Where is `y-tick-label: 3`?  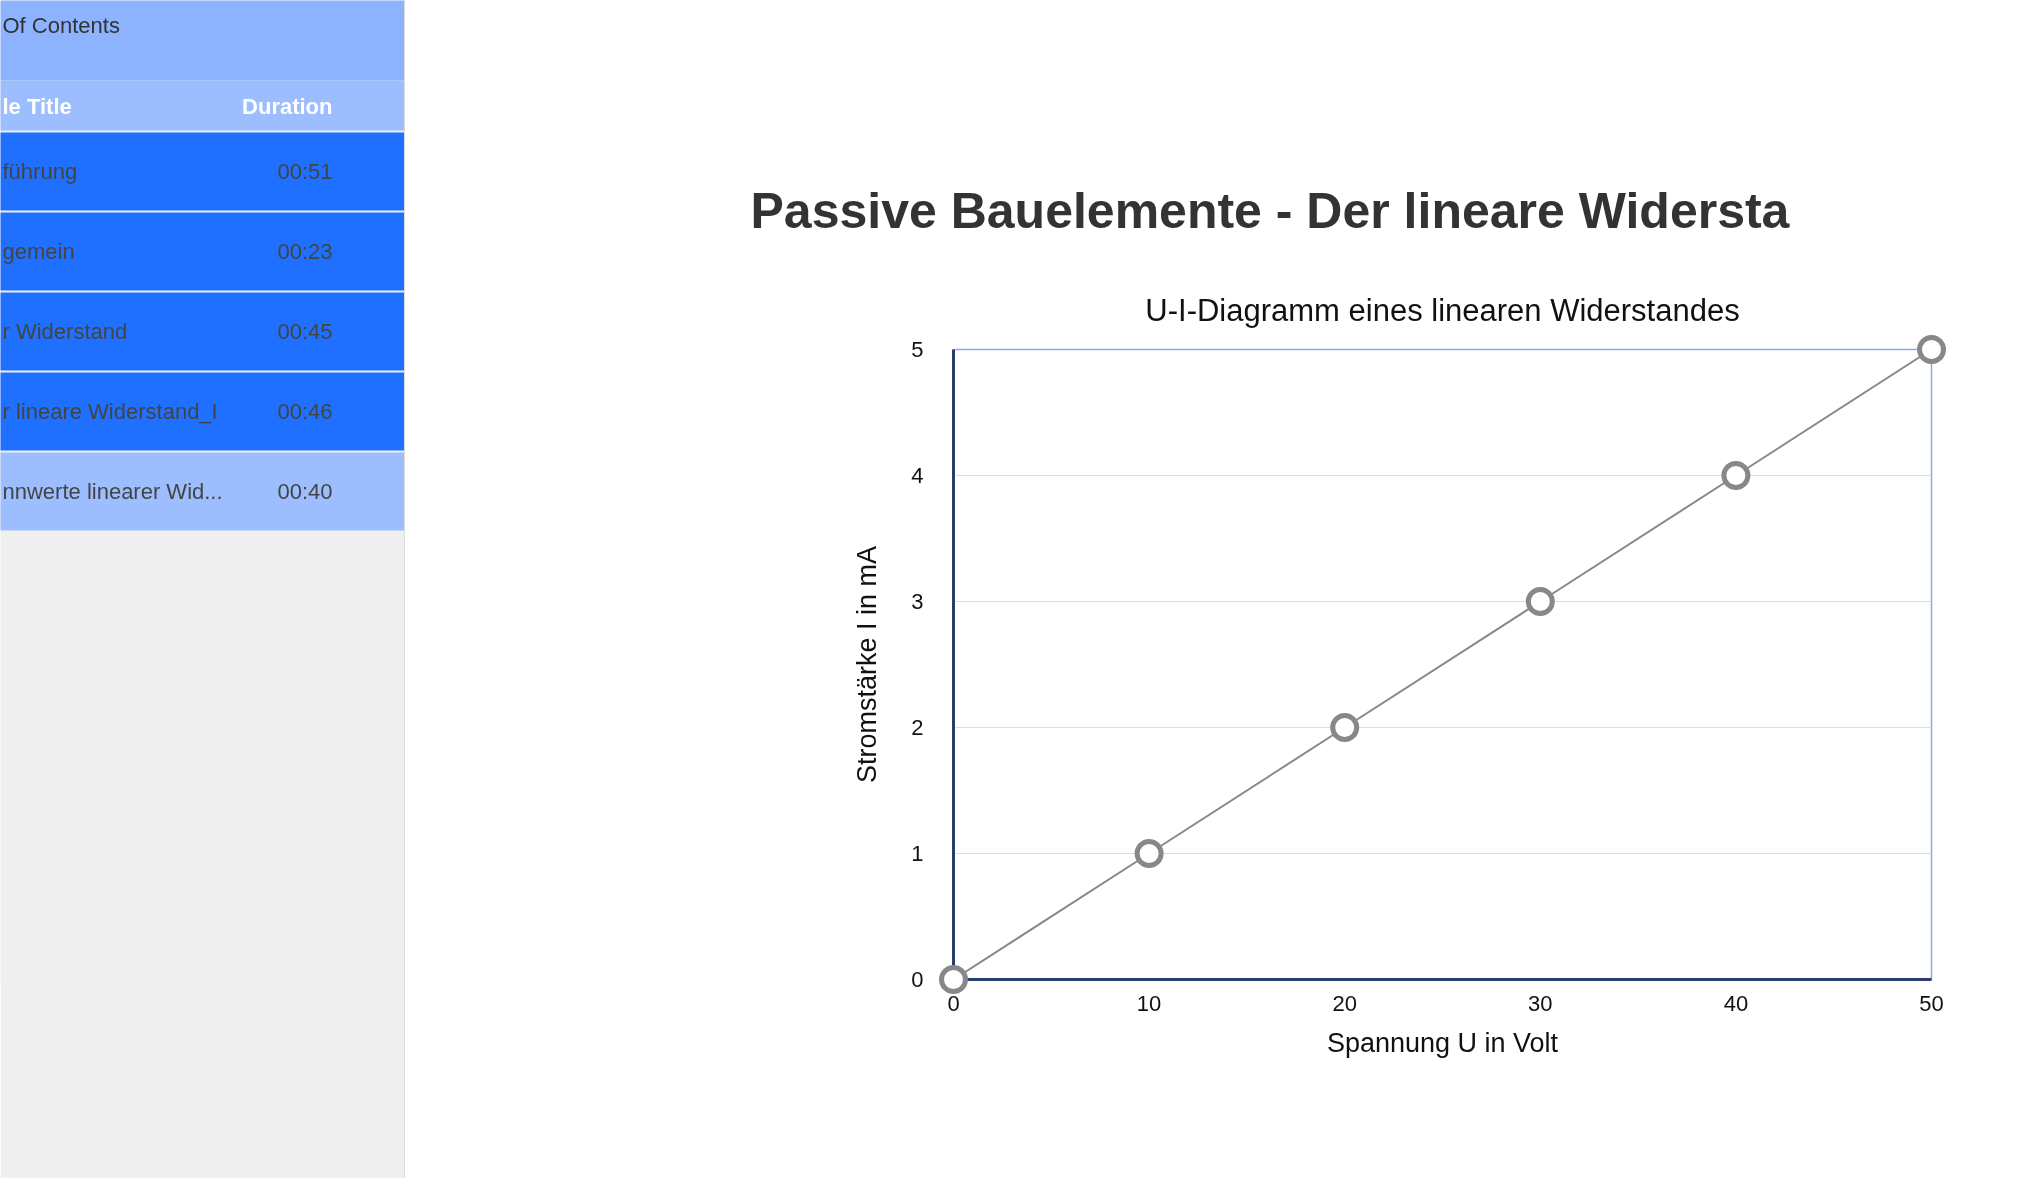
y-tick-label: 3 is located at coordinates (917, 601).